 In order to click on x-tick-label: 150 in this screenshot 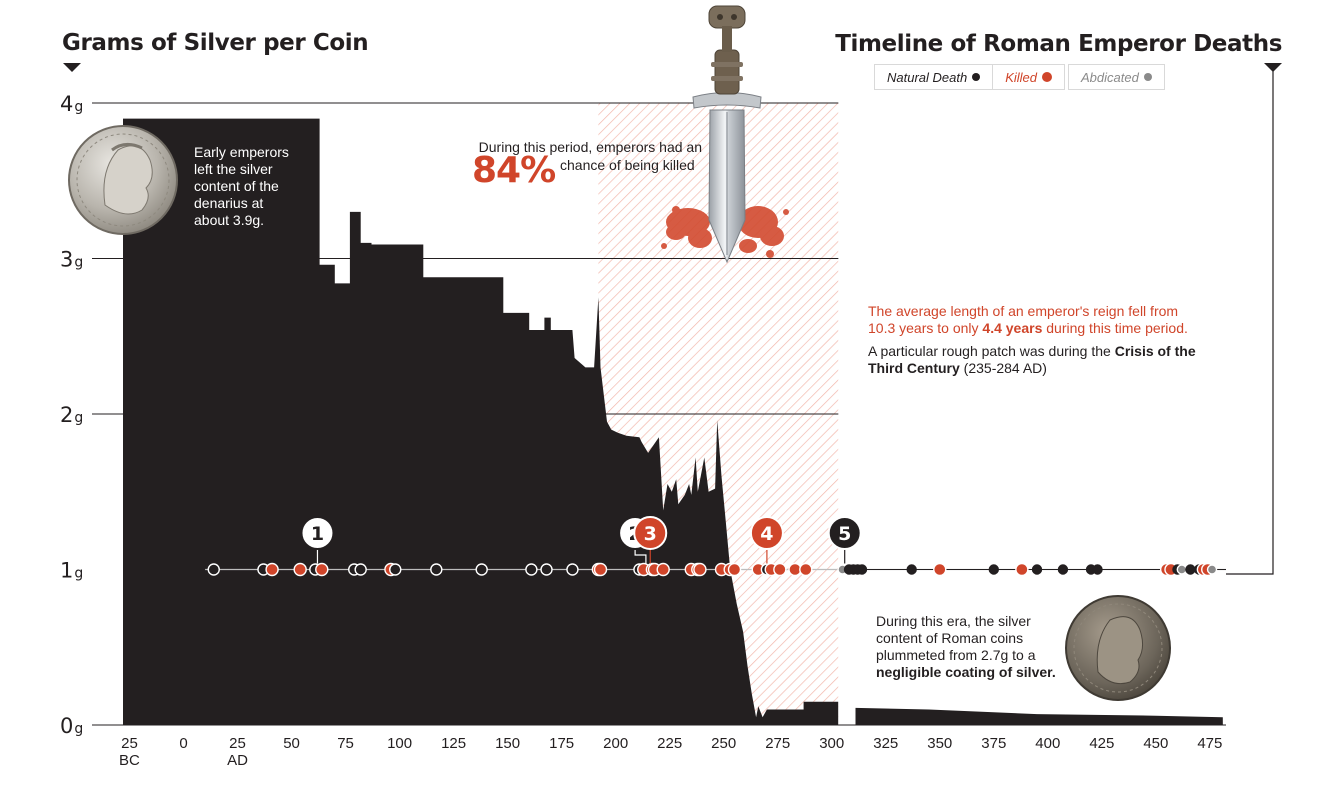, I will do `click(507, 743)`.